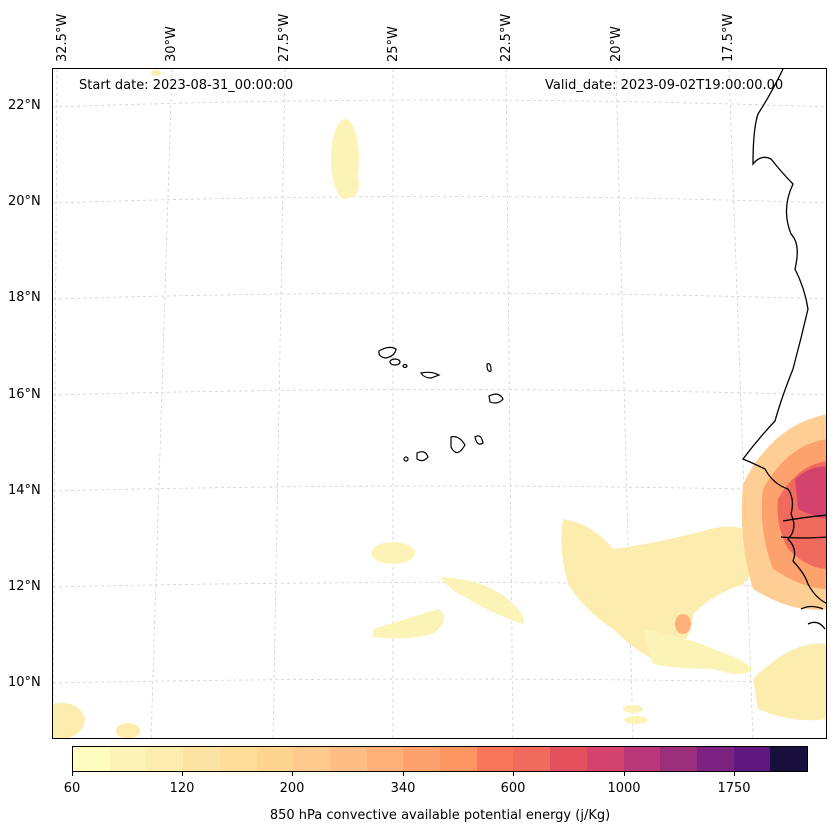  What do you see at coordinates (506, 37) in the screenshot?
I see `lon-label-22-5w: 22.5°W` at bounding box center [506, 37].